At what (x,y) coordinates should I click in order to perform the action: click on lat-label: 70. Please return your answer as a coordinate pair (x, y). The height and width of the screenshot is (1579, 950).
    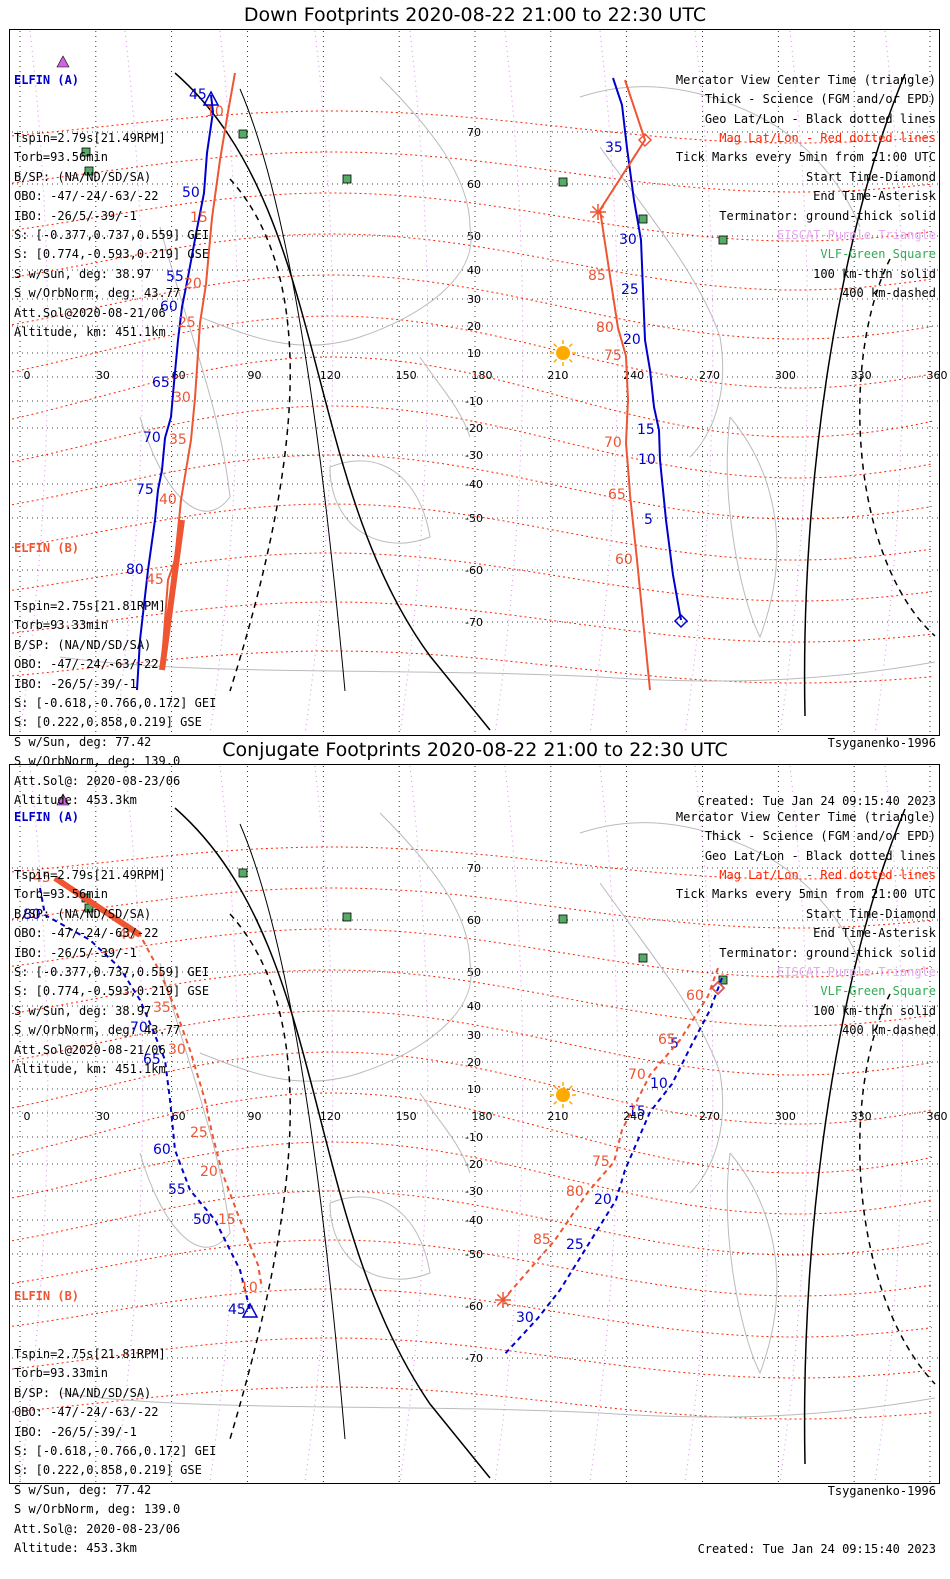
    Looking at the image, I should click on (474, 868).